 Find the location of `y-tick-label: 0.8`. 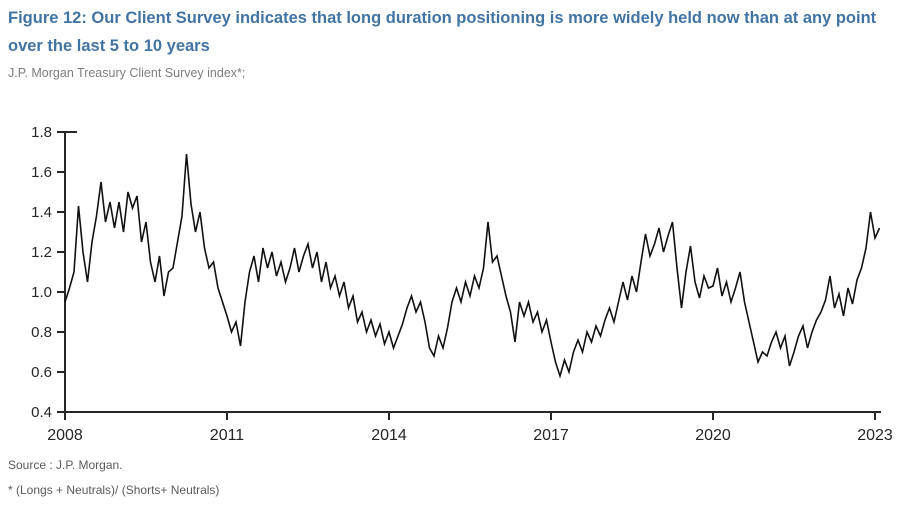

y-tick-label: 0.8 is located at coordinates (41, 332).